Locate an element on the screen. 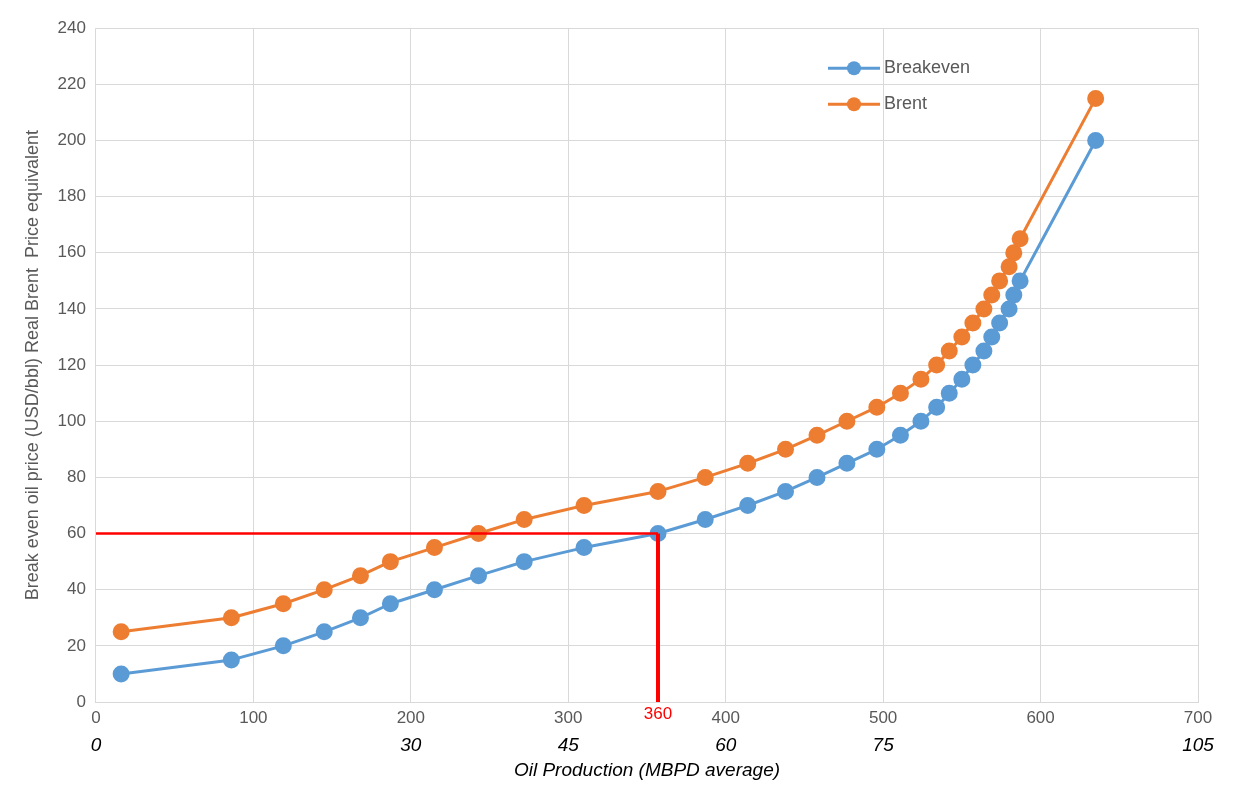  y-tick-label: 140 is located at coordinates (71, 308).